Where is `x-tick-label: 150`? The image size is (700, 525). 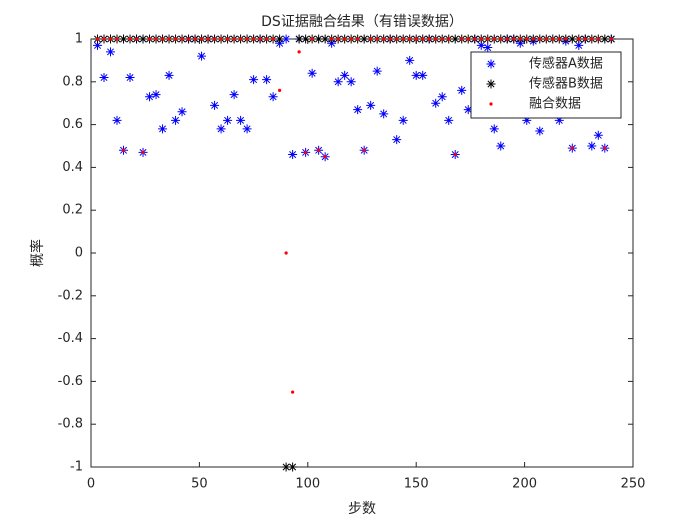 x-tick-label: 150 is located at coordinates (416, 484).